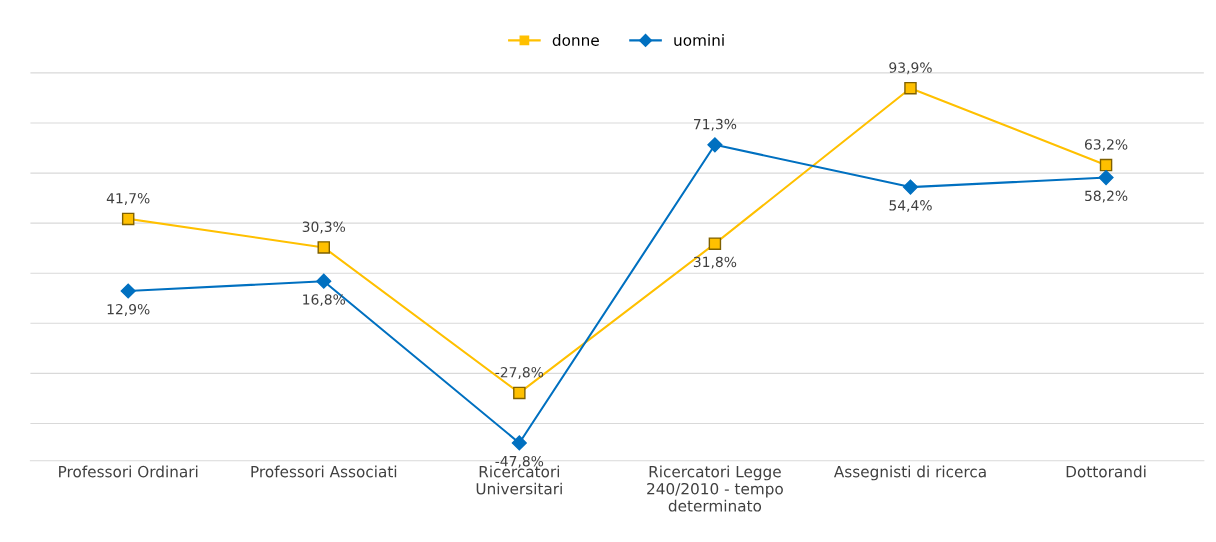 This screenshot has width=1216, height=542. What do you see at coordinates (1106, 145) in the screenshot?
I see `data-label: 63,2%` at bounding box center [1106, 145].